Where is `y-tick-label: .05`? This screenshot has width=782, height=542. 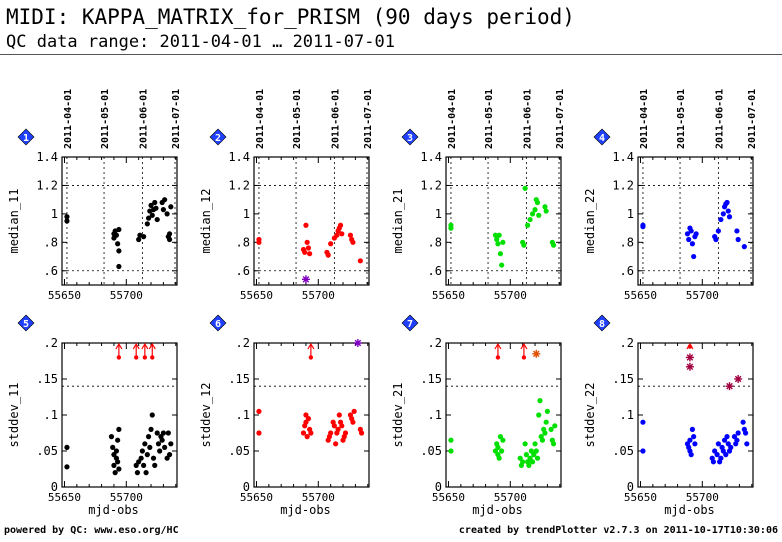 y-tick-label: .05 is located at coordinates (623, 451).